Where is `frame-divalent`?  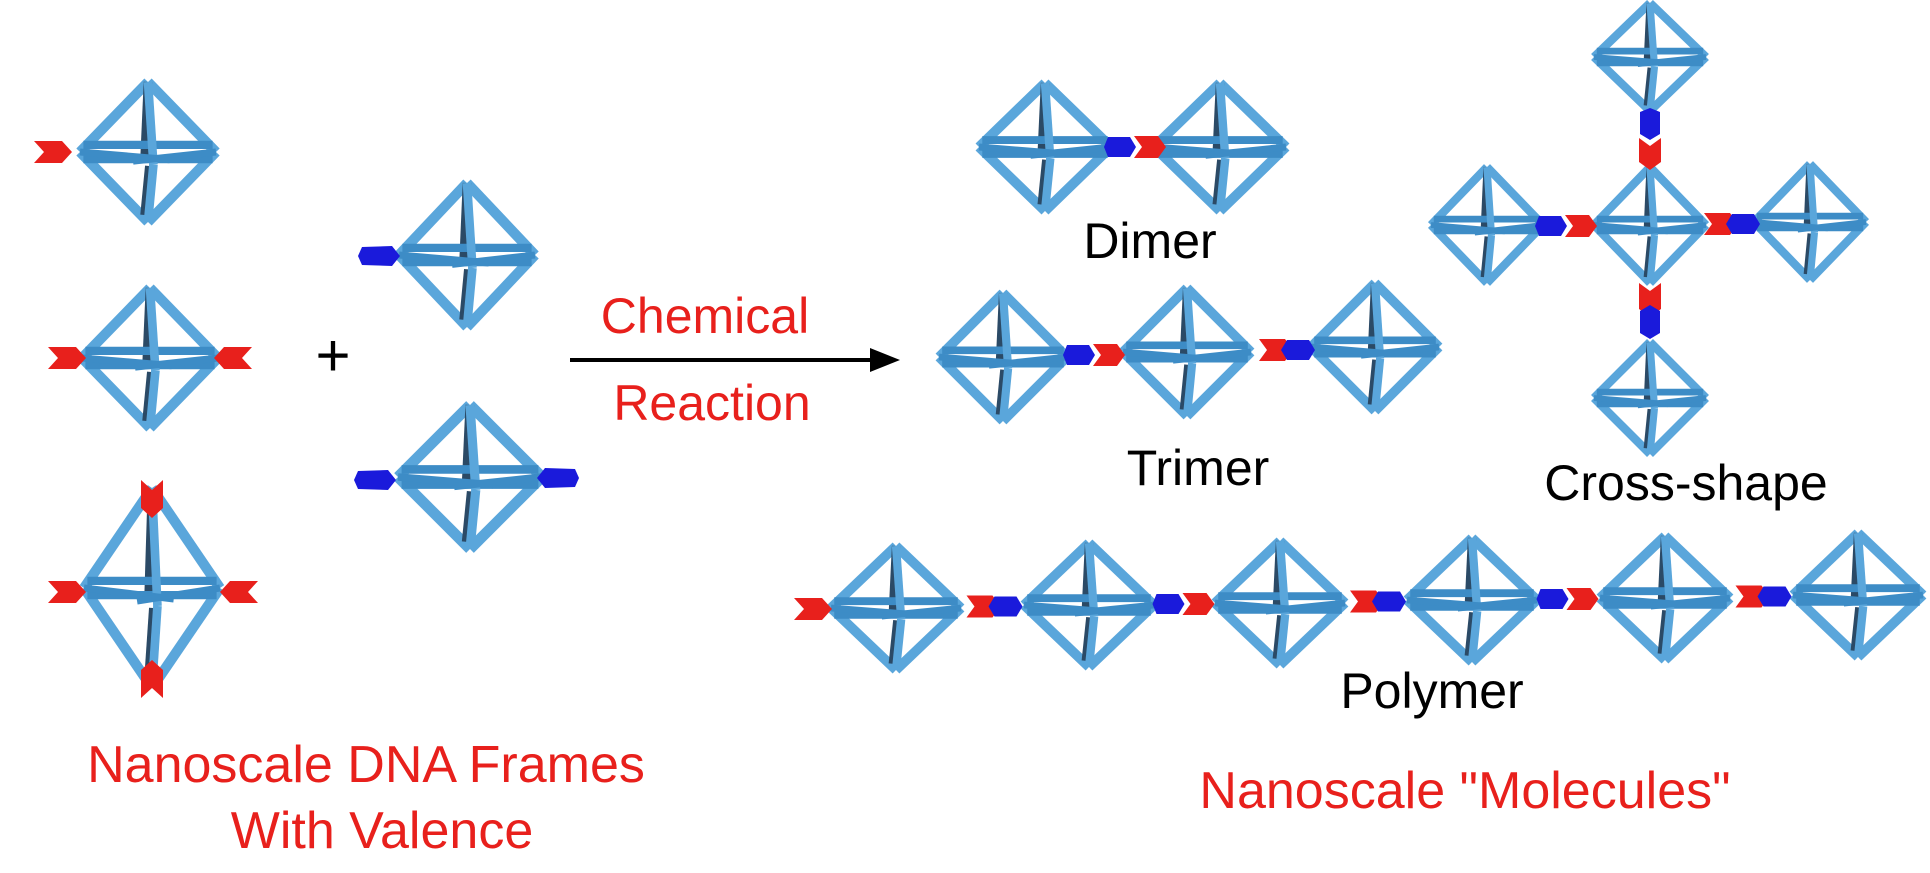 frame-divalent is located at coordinates (150, 358).